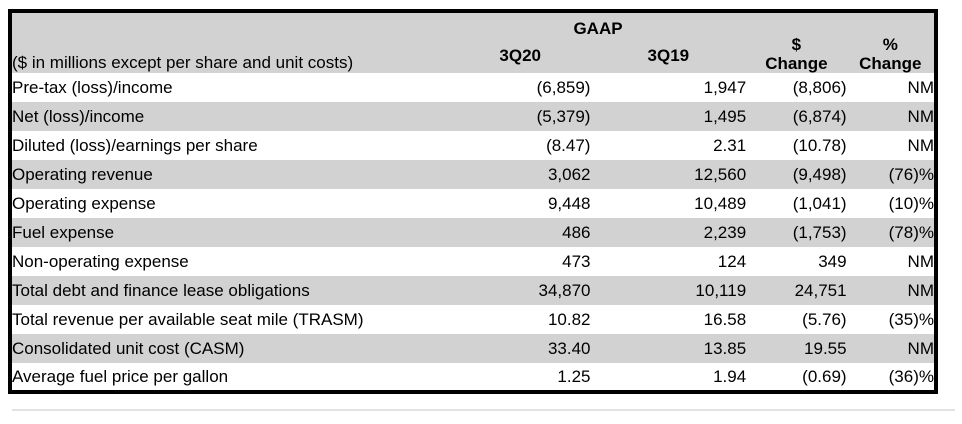 Image resolution: width=962 pixels, height=424 pixels. What do you see at coordinates (668, 319) in the screenshot?
I see `cell-3q19: 16.58` at bounding box center [668, 319].